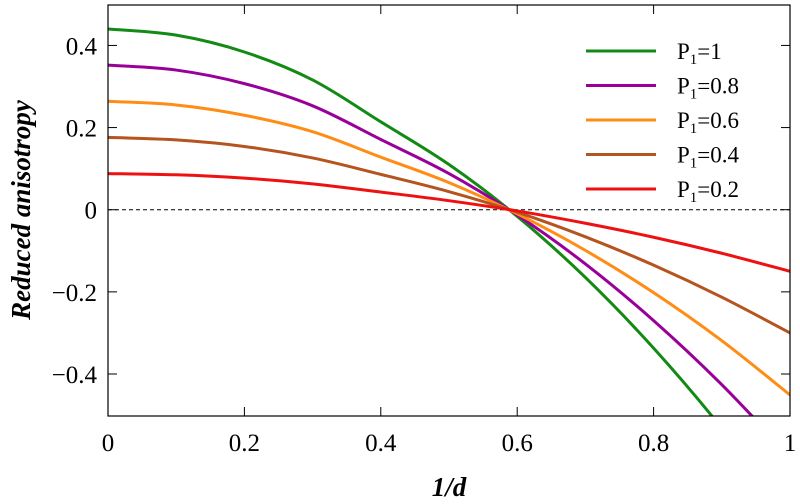  Describe the element at coordinates (108, 443) in the screenshot. I see `x-tick-label: 0` at that location.